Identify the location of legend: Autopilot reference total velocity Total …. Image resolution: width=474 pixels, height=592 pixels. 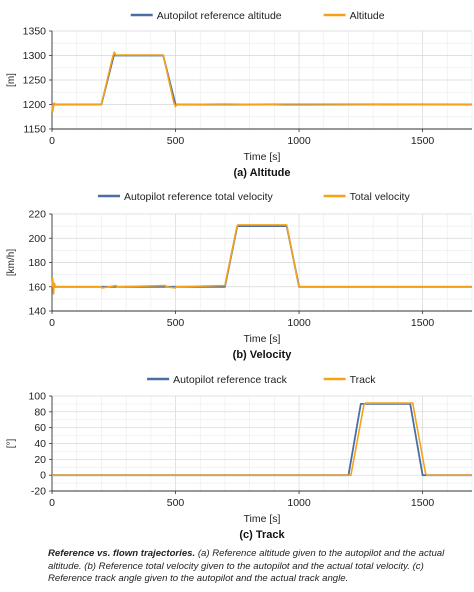
(254, 197).